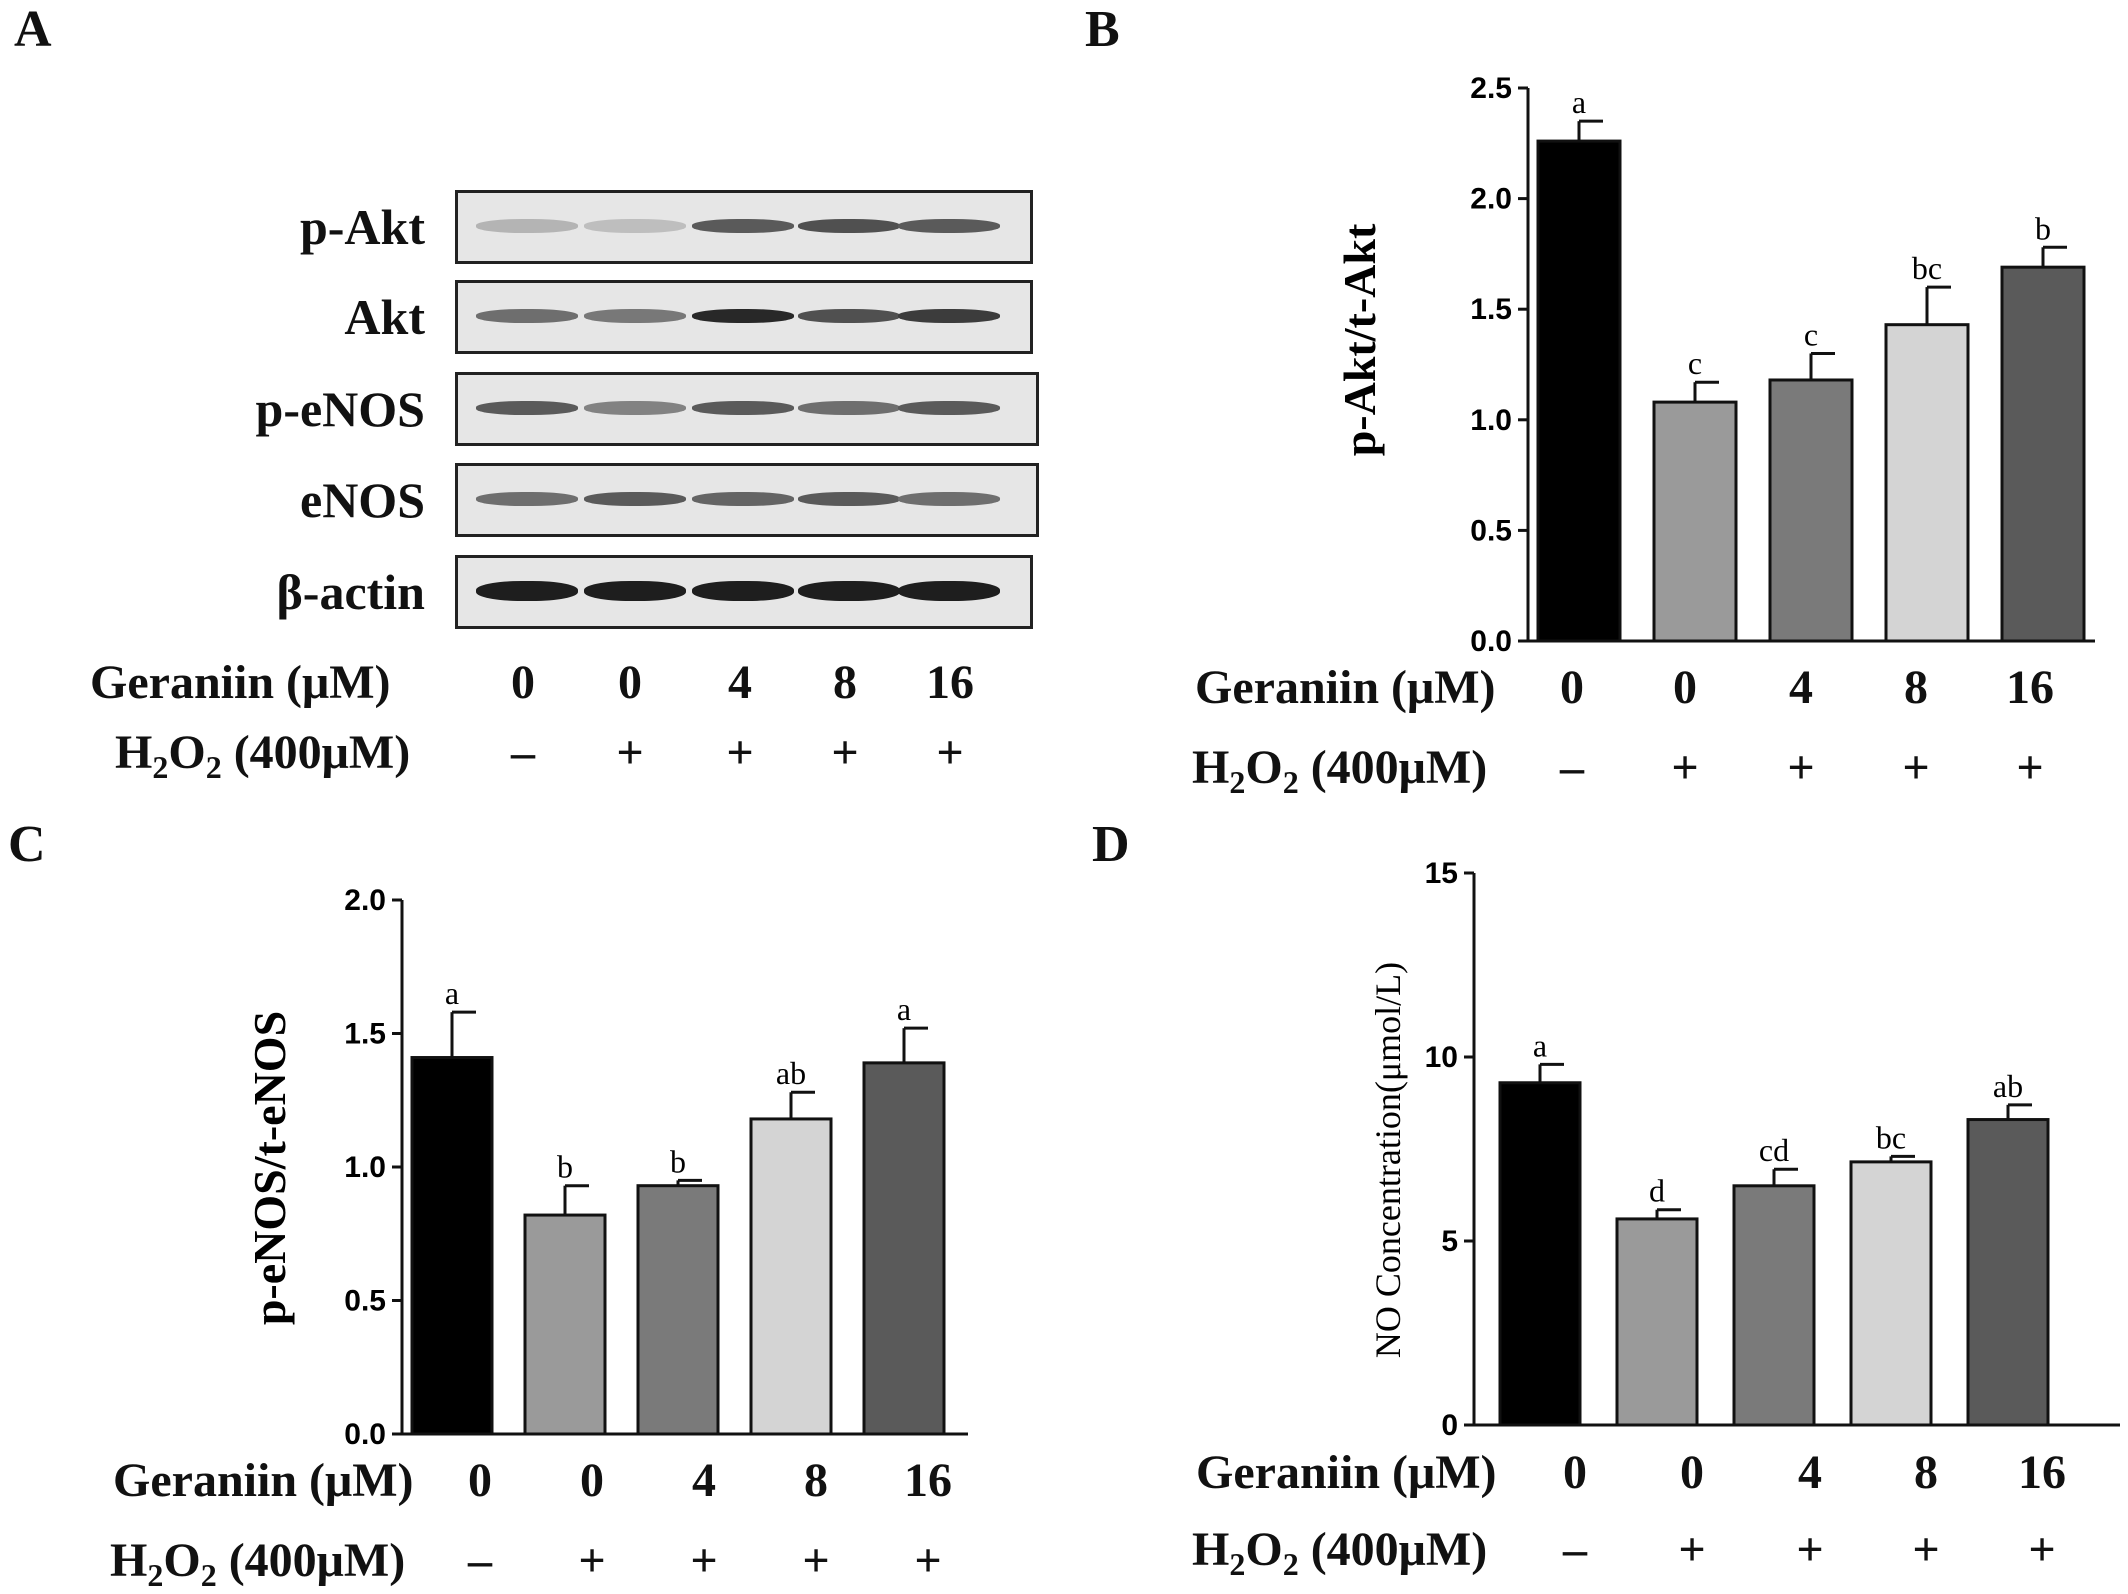  Describe the element at coordinates (340, 409) in the screenshot. I see `blot-row-label: p-eNOS` at that location.